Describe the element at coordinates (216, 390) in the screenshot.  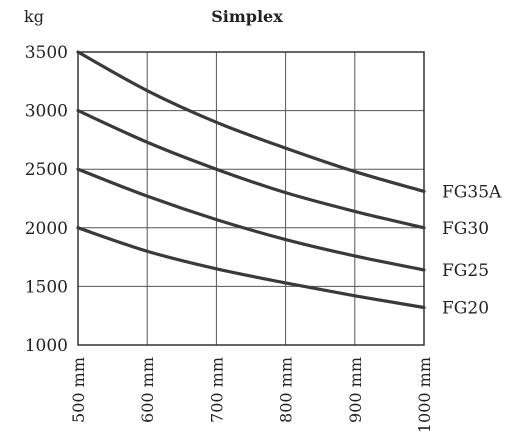
I see `x-tick-label: 700 mm` at that location.